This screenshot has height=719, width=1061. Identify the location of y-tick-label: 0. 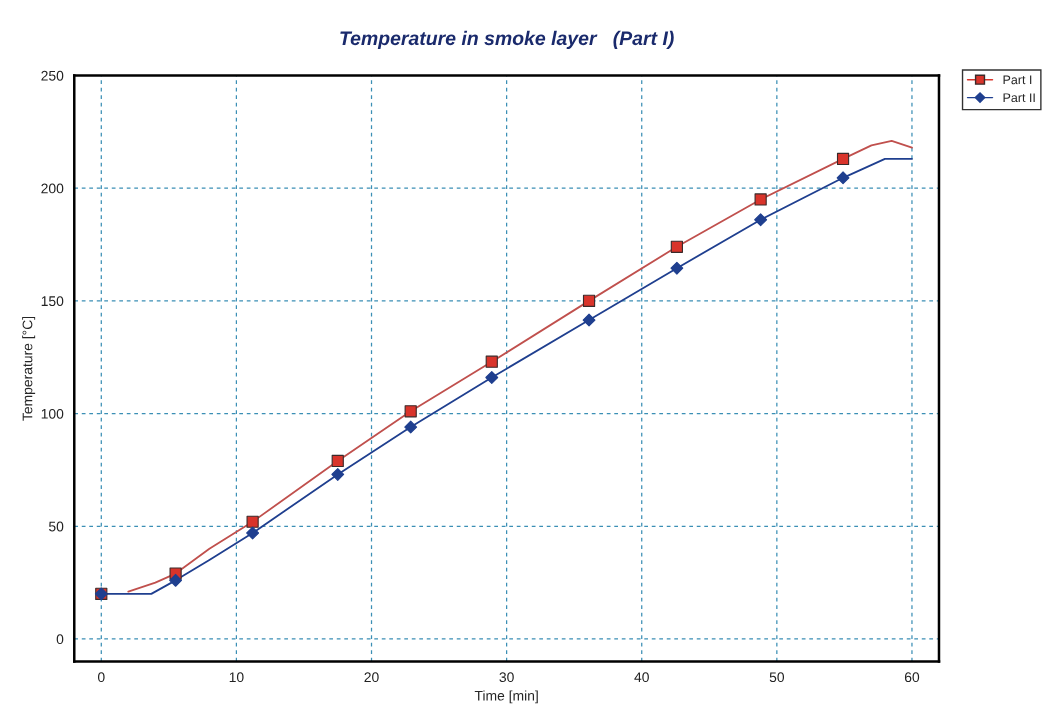
(60, 639).